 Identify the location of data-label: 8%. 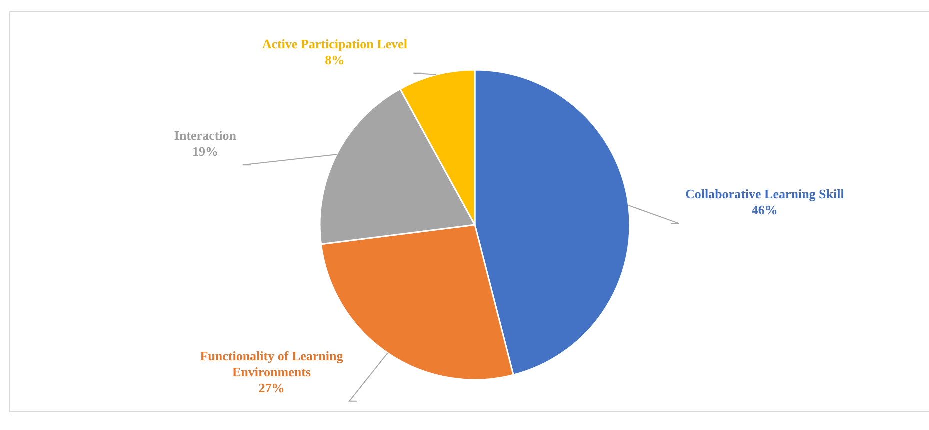
(335, 60).